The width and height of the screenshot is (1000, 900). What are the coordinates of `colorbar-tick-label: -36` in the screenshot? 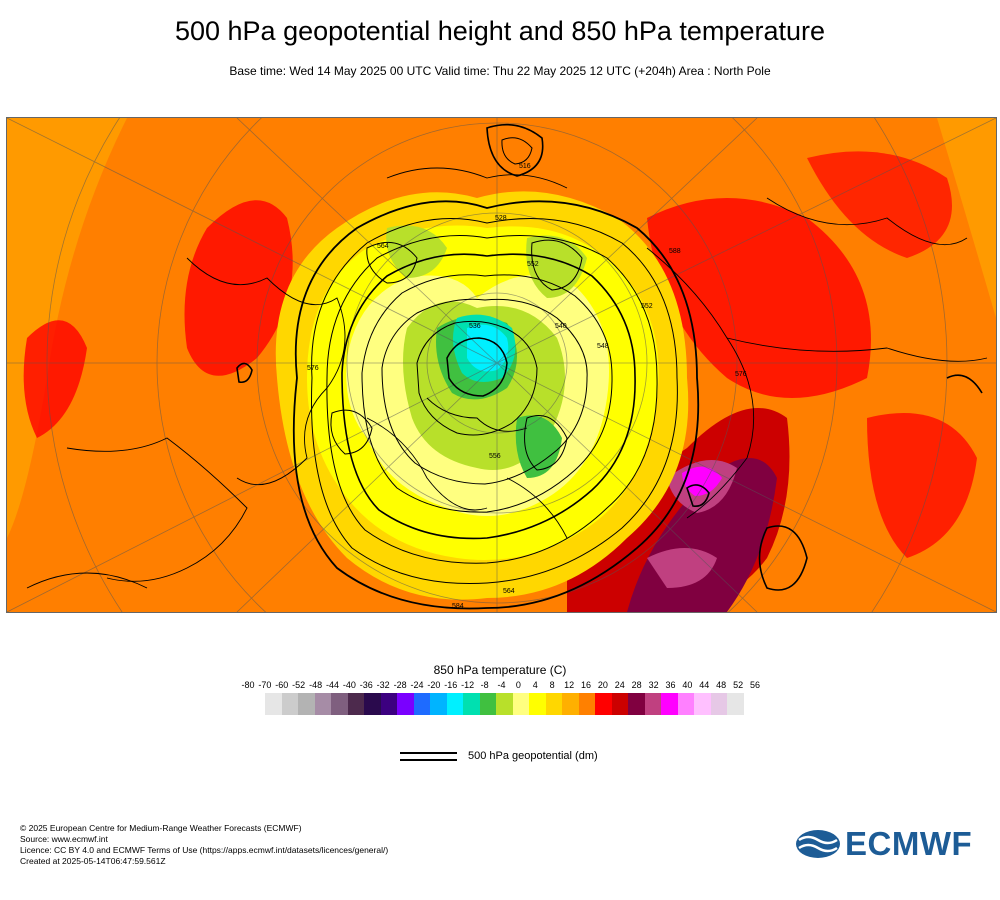 It's located at (366, 685).